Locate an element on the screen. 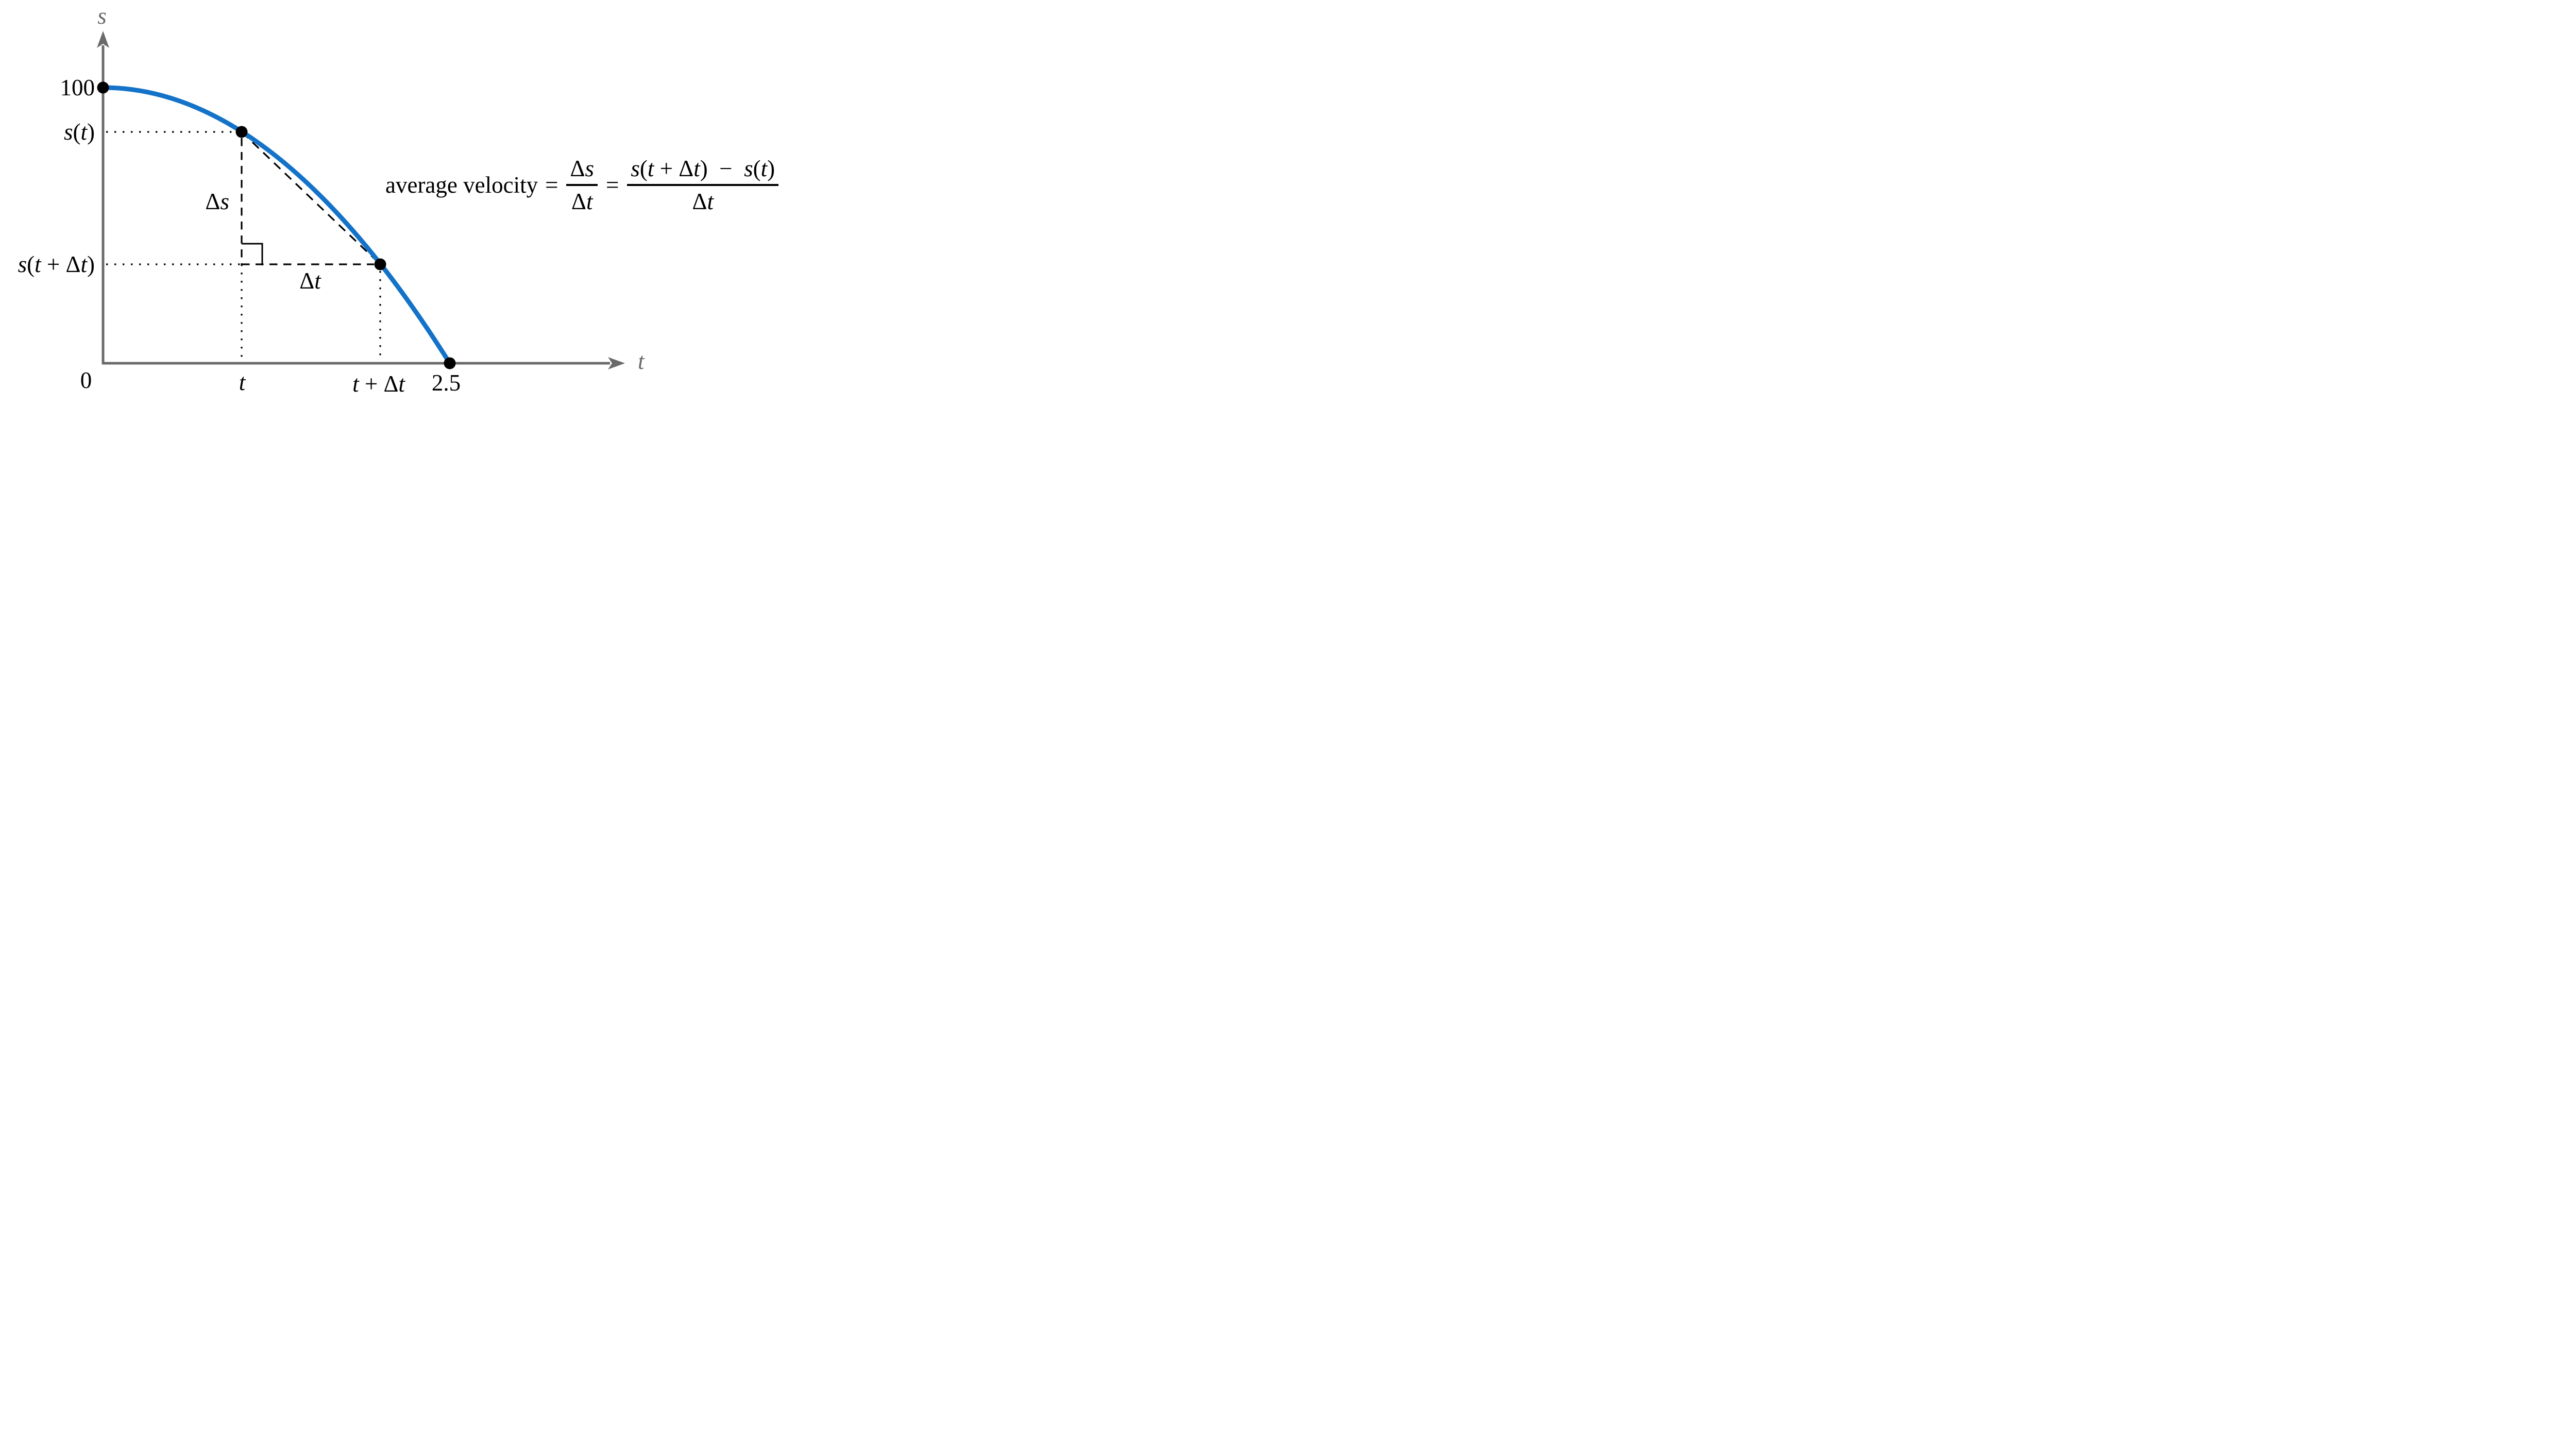 The height and width of the screenshot is (1436, 2576). y-axis-arrowhead-icon is located at coordinates (103, 39).